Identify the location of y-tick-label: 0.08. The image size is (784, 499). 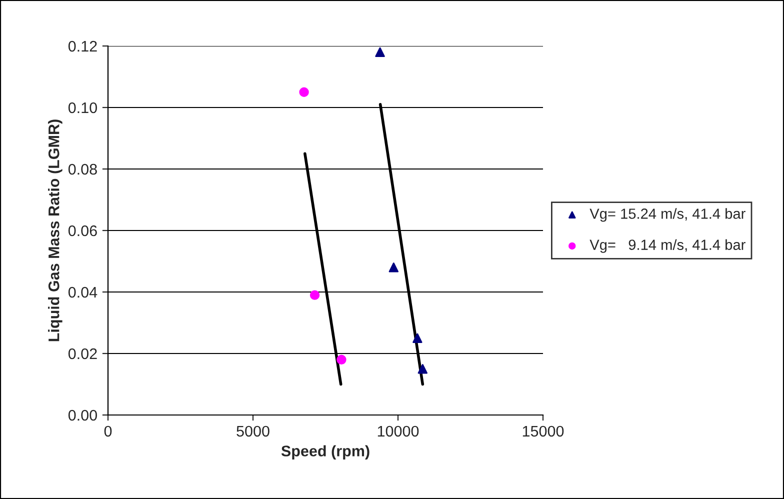
(82, 169).